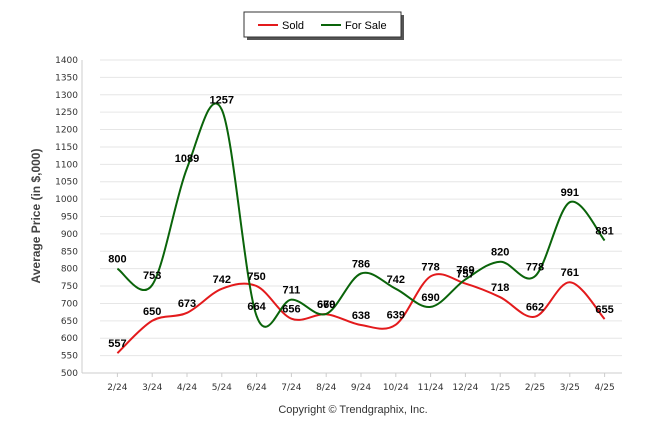  What do you see at coordinates (66, 165) in the screenshot?
I see `y-tick-label: 1100` at bounding box center [66, 165].